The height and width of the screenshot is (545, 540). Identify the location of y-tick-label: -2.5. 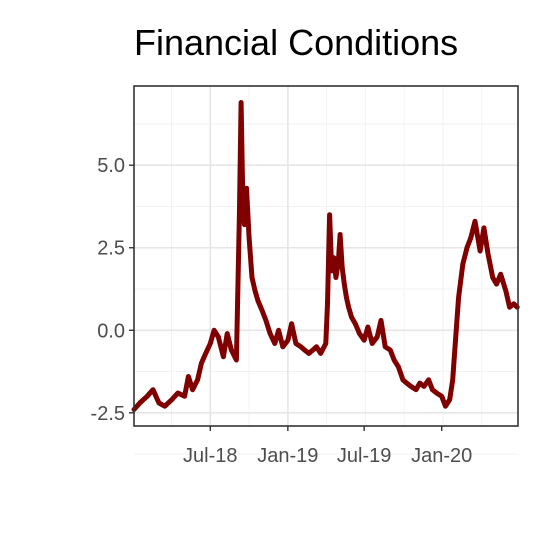
(108, 414).